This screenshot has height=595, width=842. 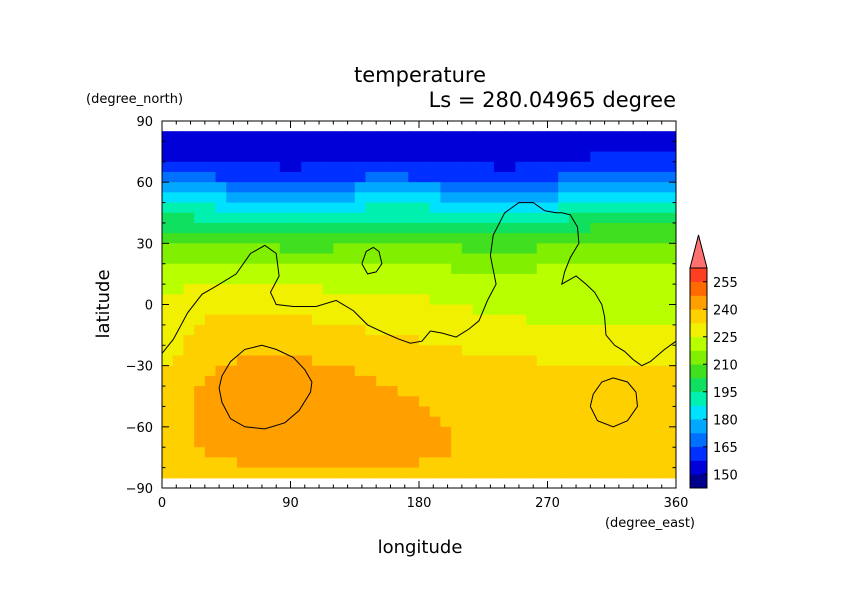 I want to click on y-axis-label: latitude, so click(x=103, y=303).